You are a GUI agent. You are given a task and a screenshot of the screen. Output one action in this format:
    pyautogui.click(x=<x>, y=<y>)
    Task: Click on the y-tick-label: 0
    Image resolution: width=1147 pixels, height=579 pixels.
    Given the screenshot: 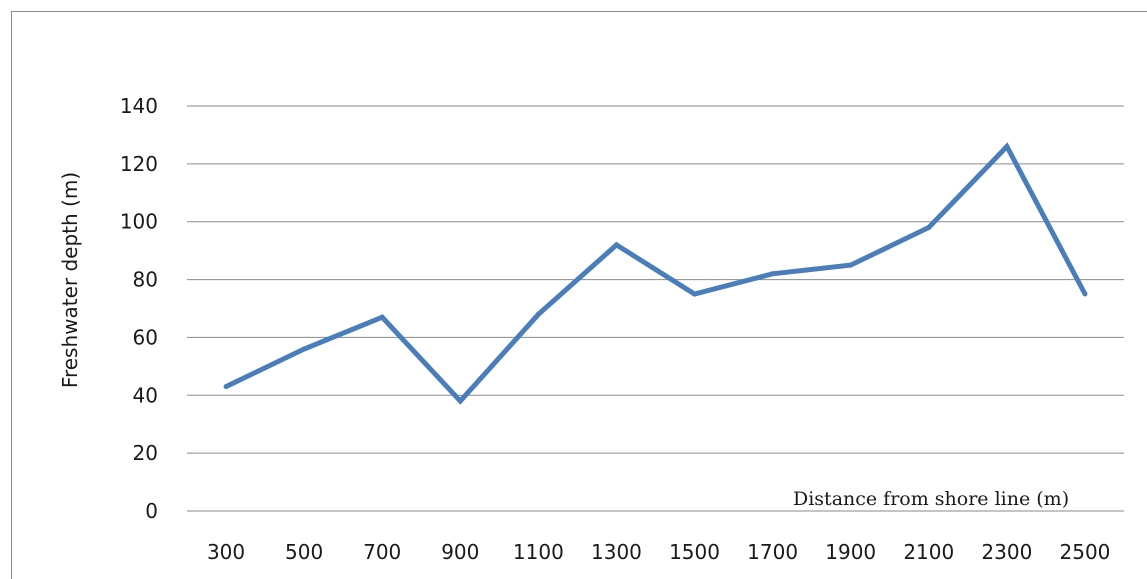 What is the action you would take?
    pyautogui.click(x=151, y=511)
    